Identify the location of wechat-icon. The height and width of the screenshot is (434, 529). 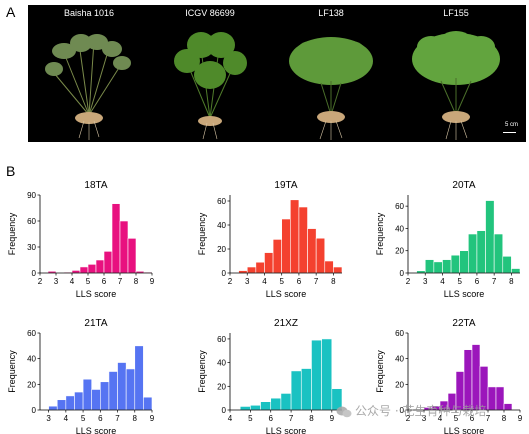
(344, 411).